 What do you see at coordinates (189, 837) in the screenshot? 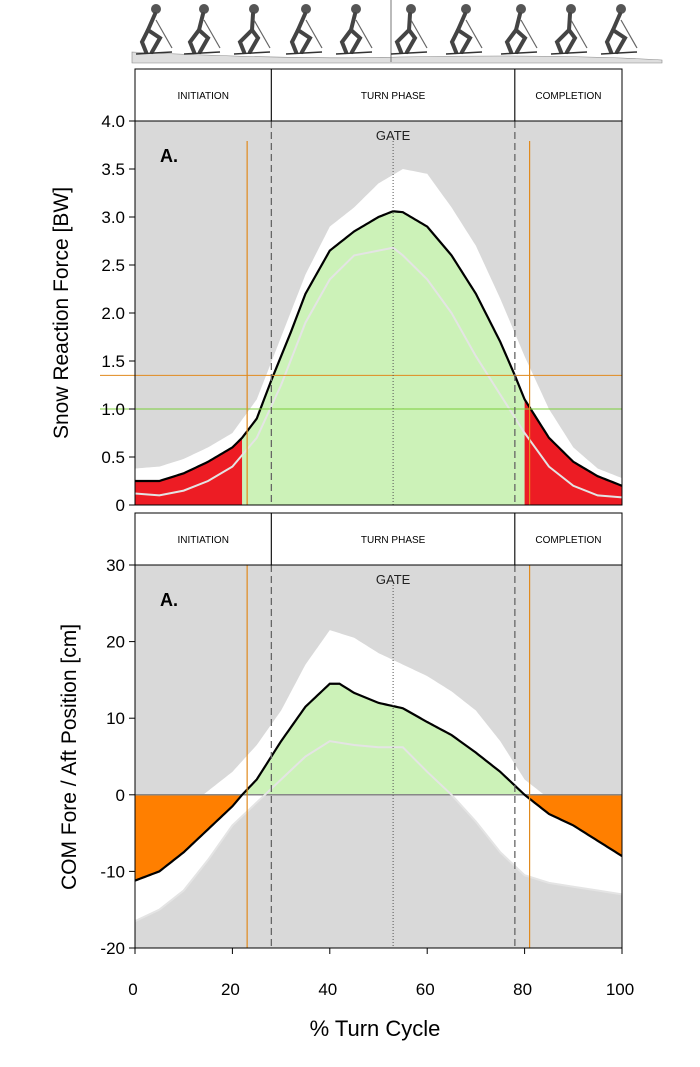
I see `aft-region-initiation` at bounding box center [189, 837].